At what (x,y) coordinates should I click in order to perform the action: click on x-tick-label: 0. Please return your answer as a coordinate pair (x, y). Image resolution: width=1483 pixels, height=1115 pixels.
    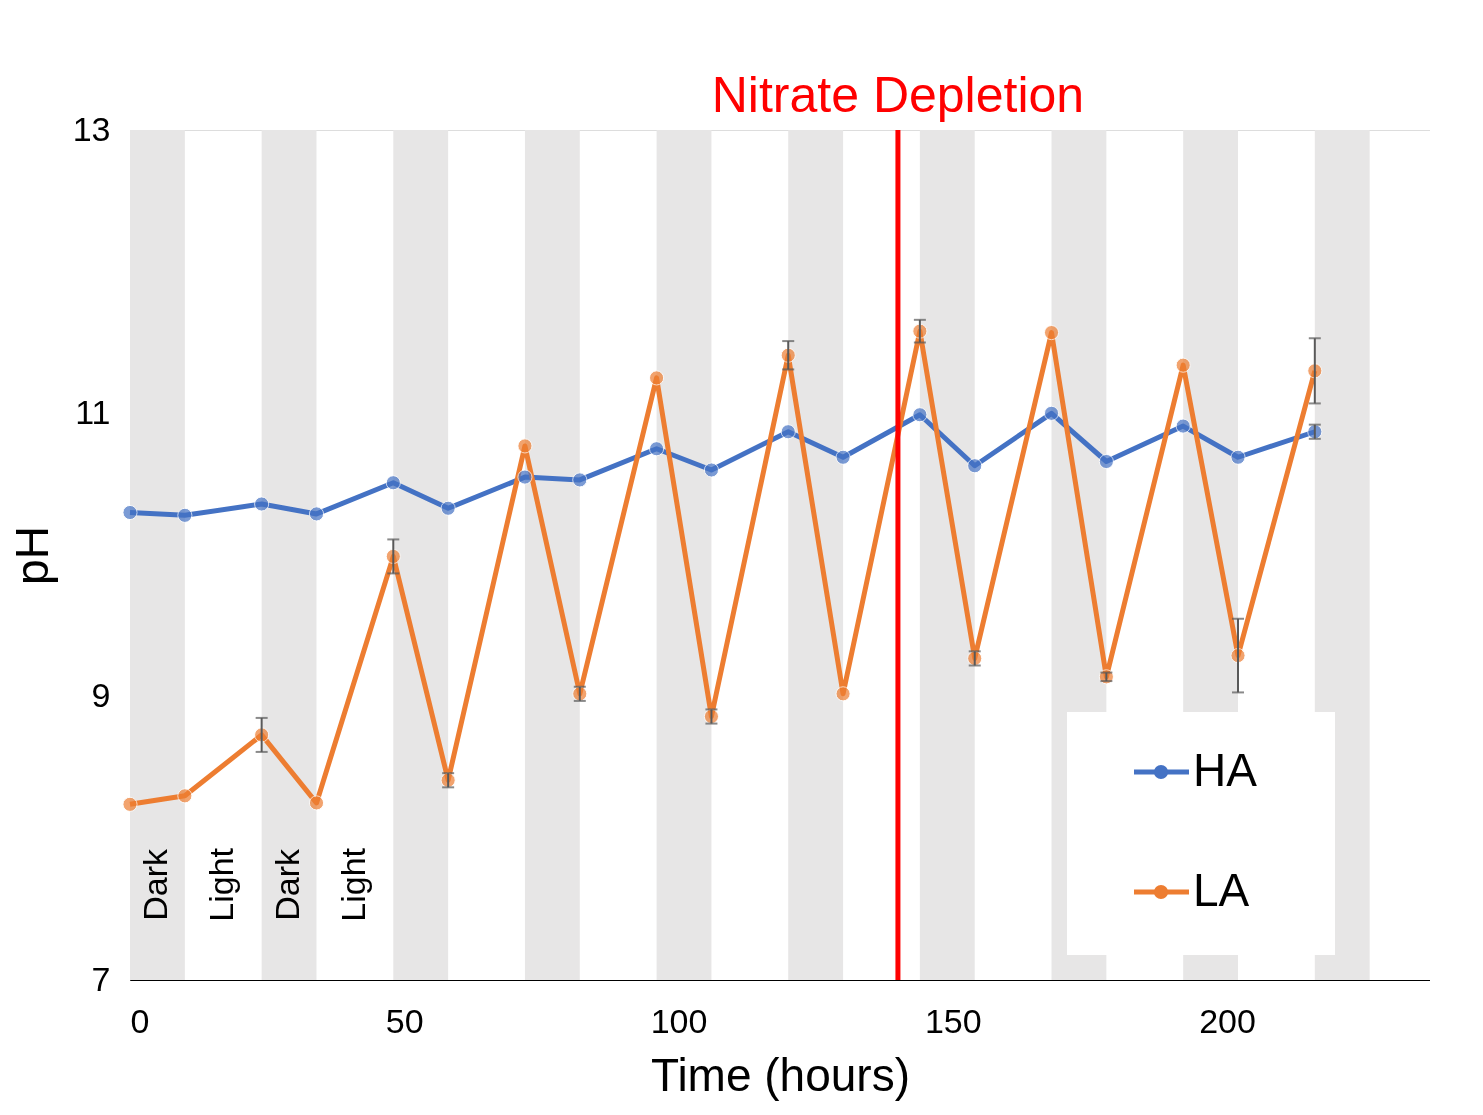
    Looking at the image, I should click on (140, 1020).